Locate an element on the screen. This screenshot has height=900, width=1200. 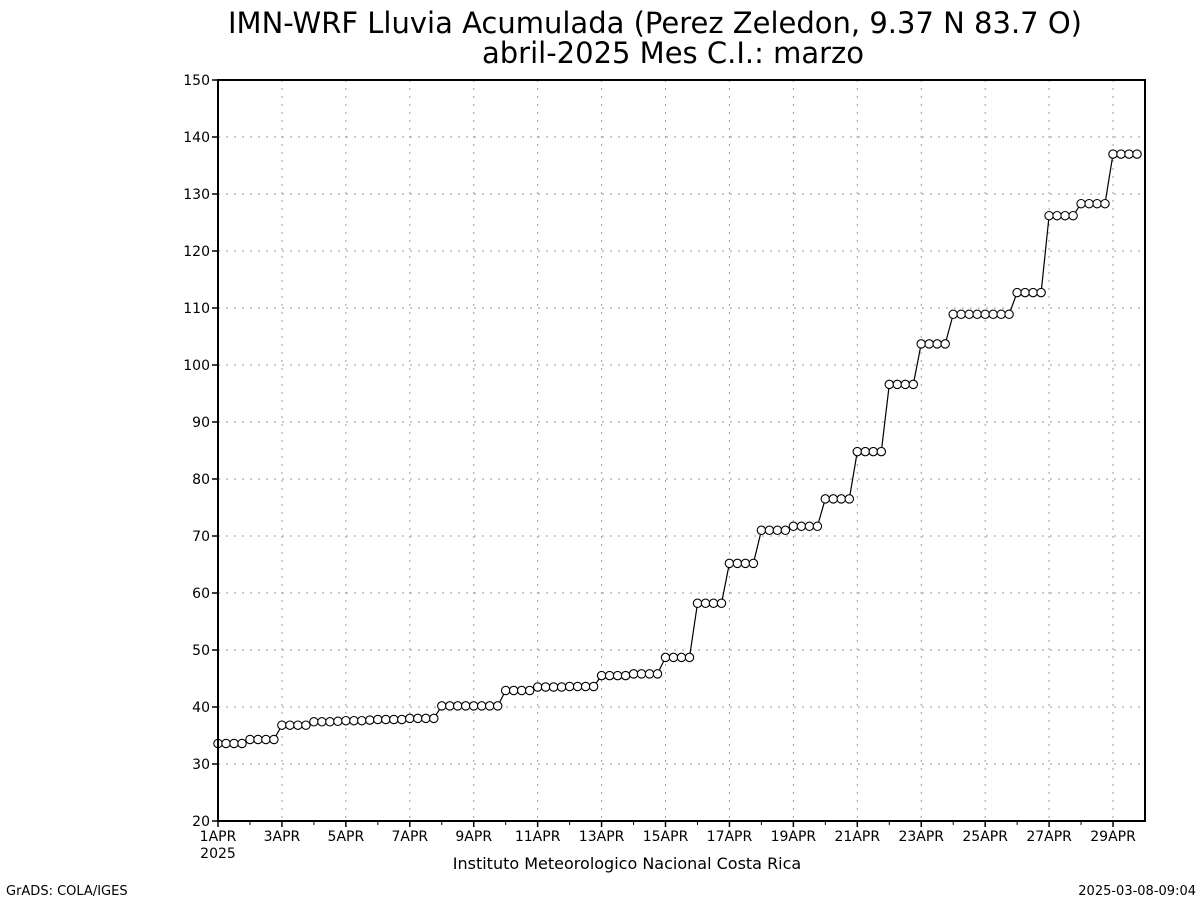
software-credit: GrADS: COLA/IGES is located at coordinates (67, 891).